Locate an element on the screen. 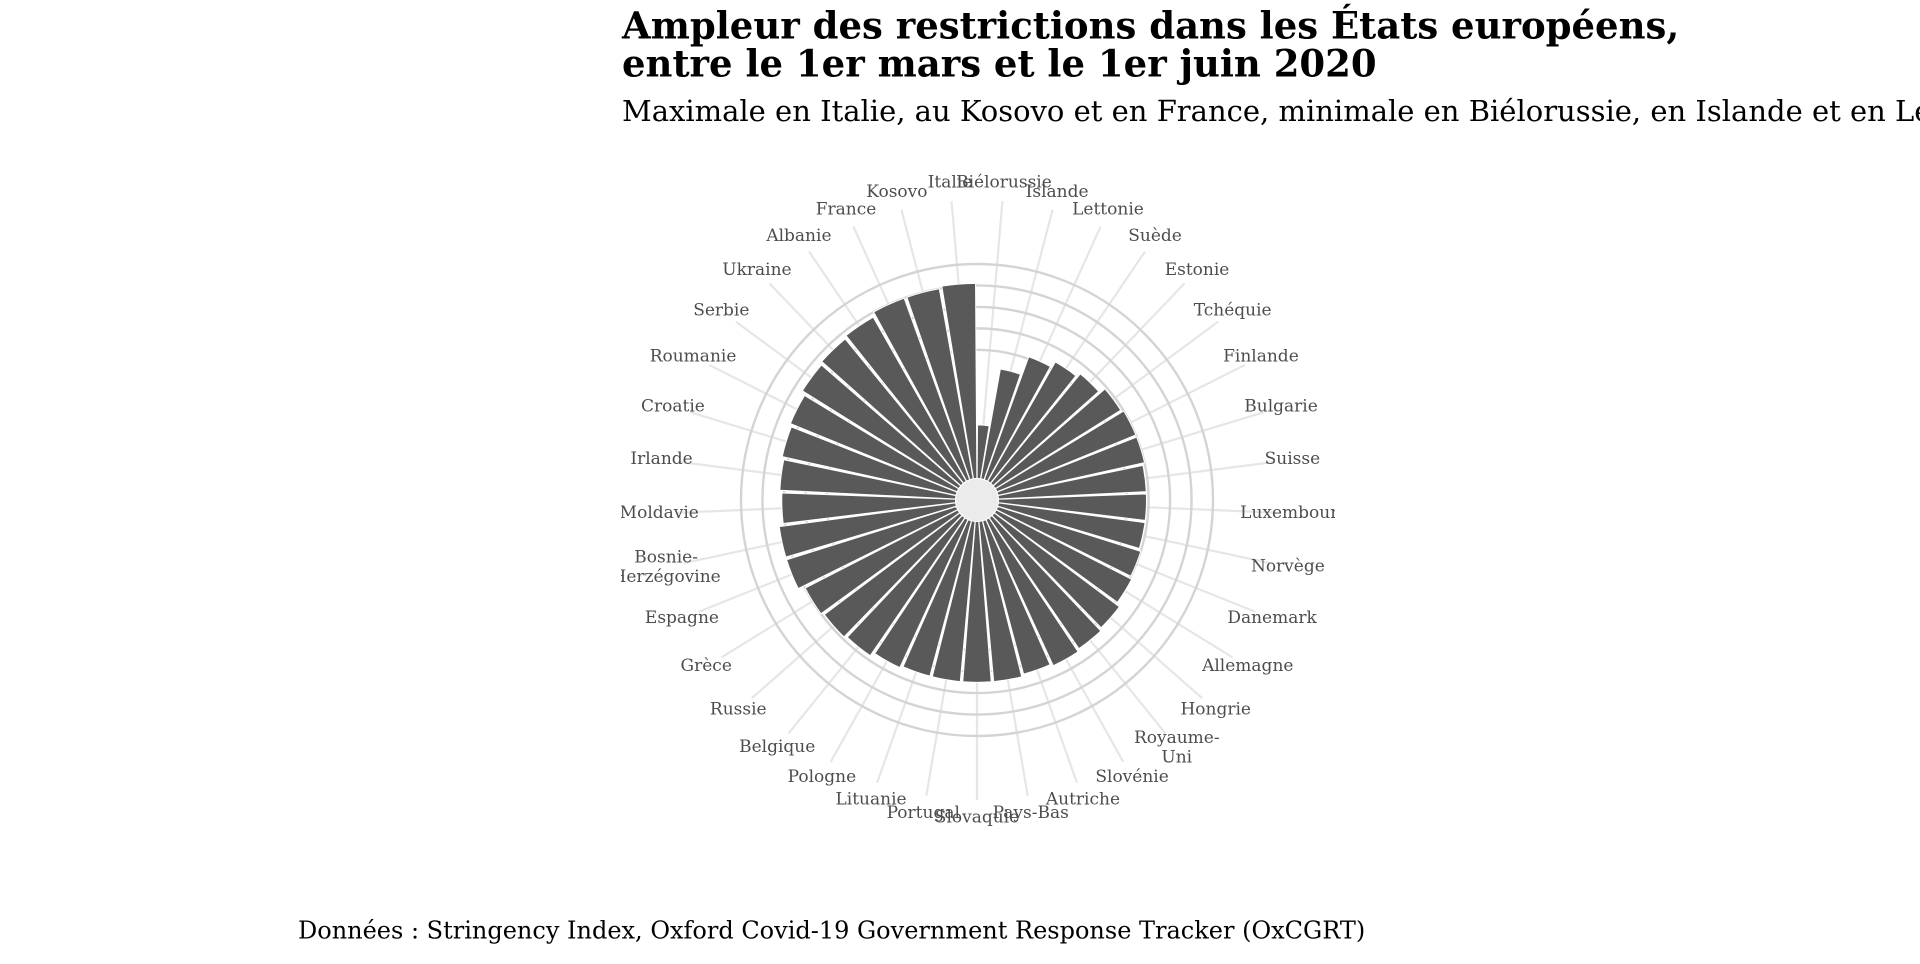 The width and height of the screenshot is (1920, 964). category-label: Bosnie-Herzégovine is located at coordinates (666, 567).